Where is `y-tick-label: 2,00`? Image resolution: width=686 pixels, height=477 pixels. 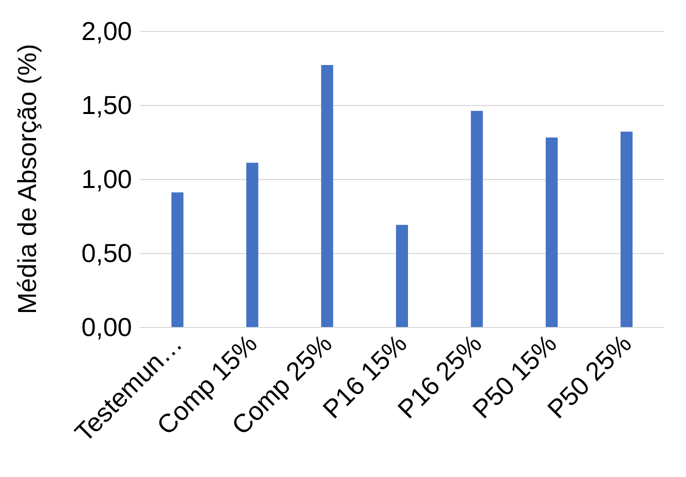 y-tick-label: 2,00 is located at coordinates (106, 31).